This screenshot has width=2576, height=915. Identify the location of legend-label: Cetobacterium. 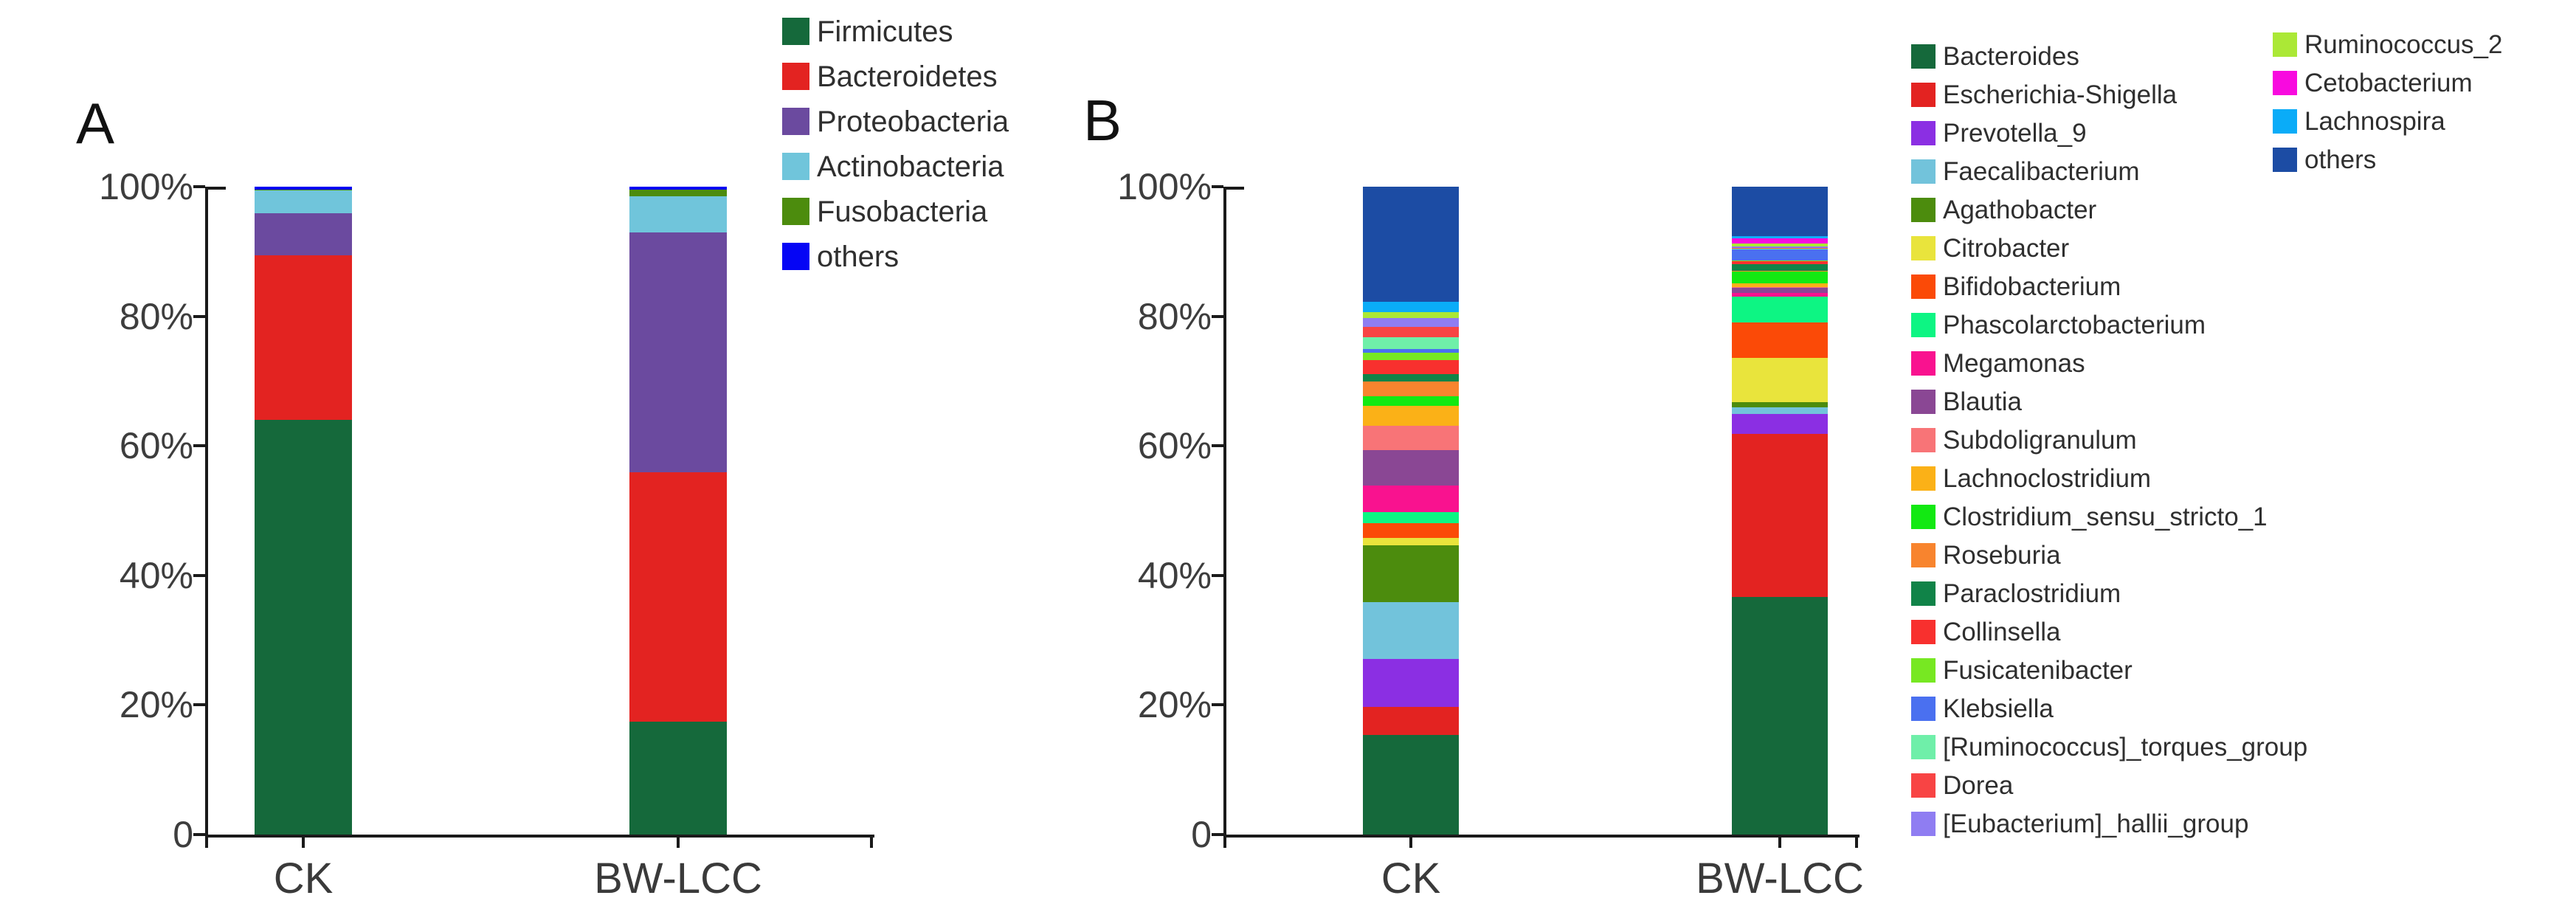
(2388, 83).